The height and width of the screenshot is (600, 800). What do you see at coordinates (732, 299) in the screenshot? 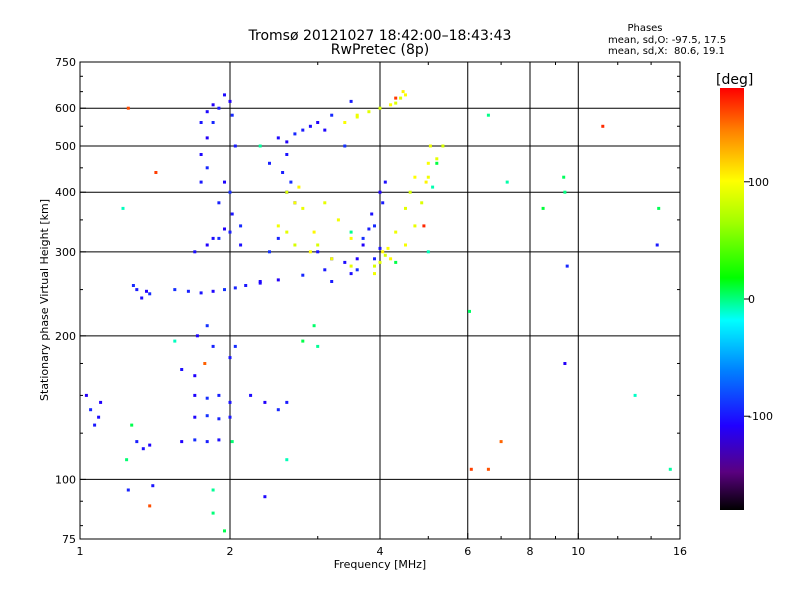
I see `colorbar` at bounding box center [732, 299].